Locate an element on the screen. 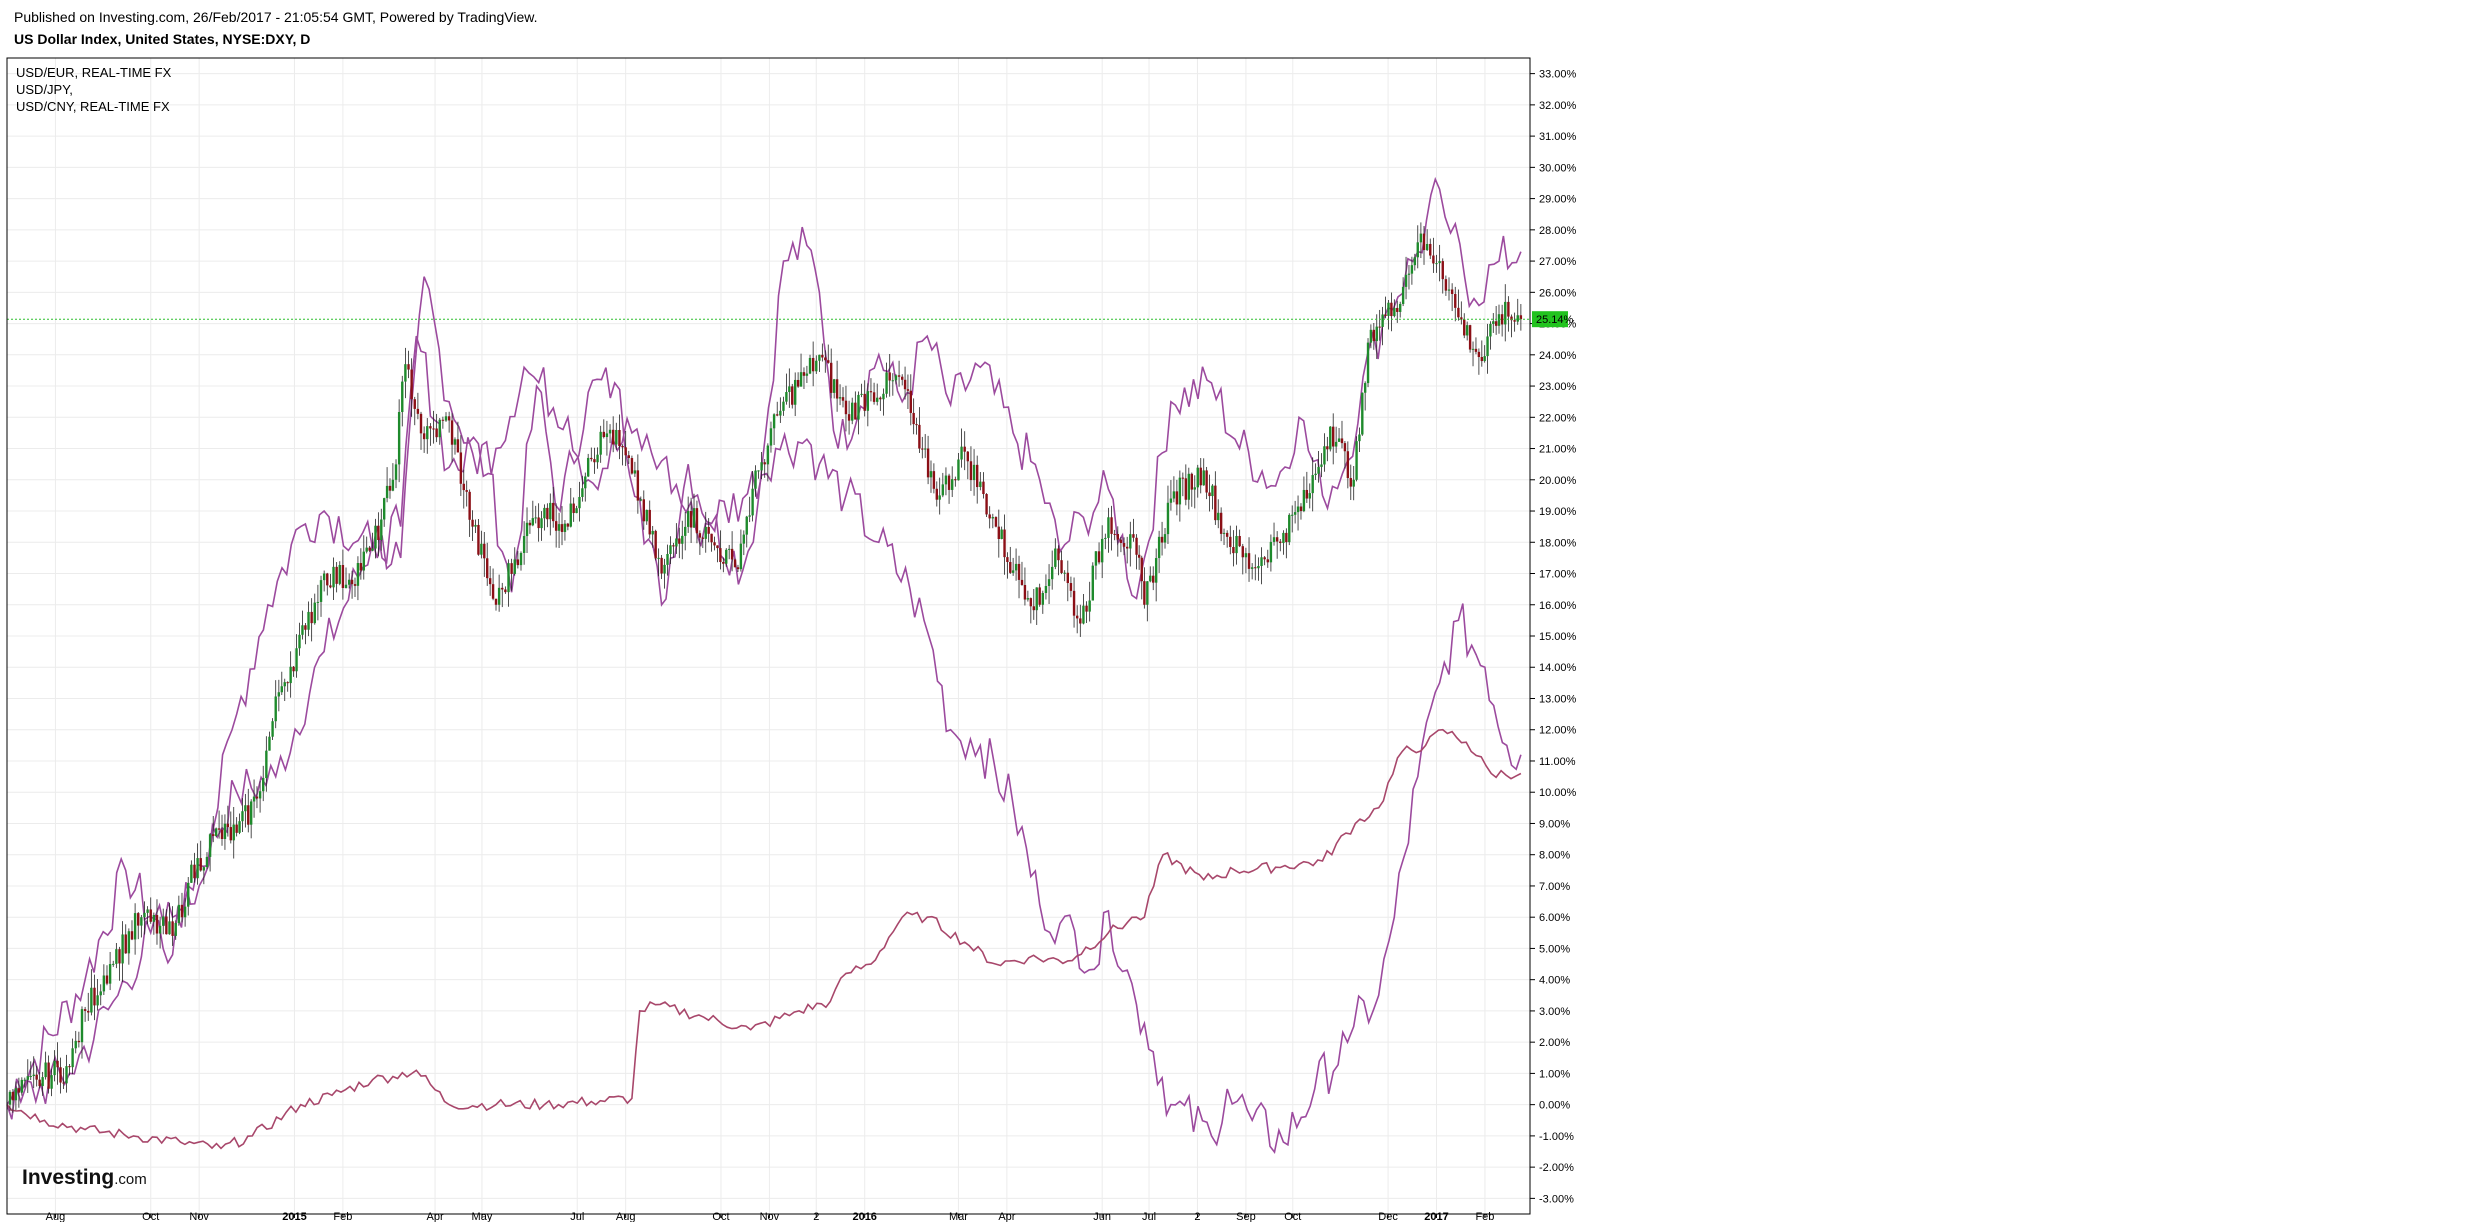 The height and width of the screenshot is (1222, 2487). legend-entry-usd-jpy: USD/JPY, is located at coordinates (44, 89).